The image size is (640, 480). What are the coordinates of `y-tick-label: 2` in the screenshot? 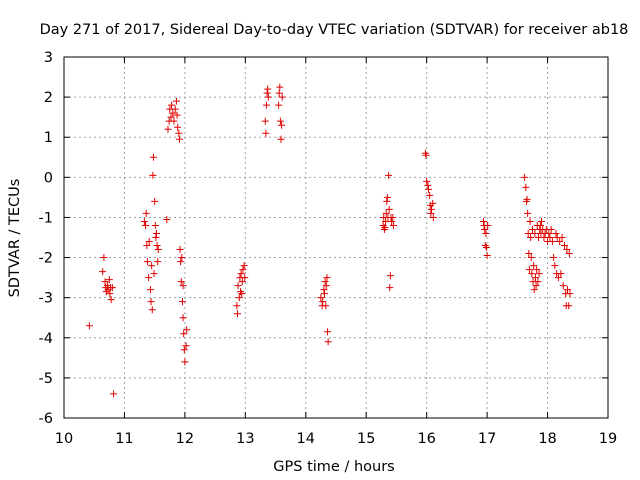 It's located at (48, 98).